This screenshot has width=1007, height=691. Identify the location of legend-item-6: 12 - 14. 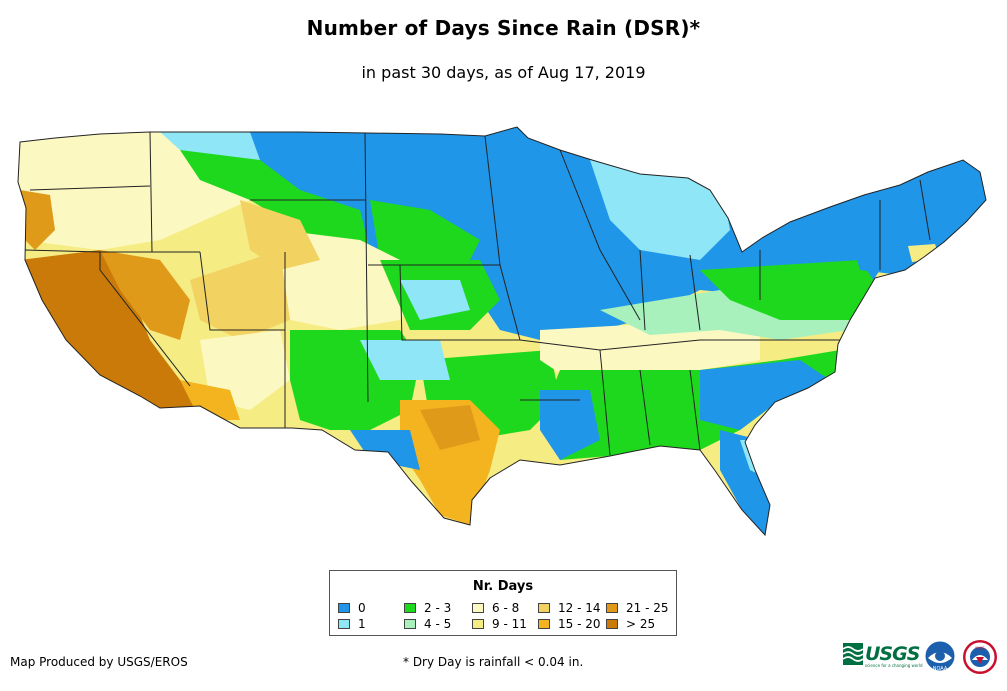
(569, 609).